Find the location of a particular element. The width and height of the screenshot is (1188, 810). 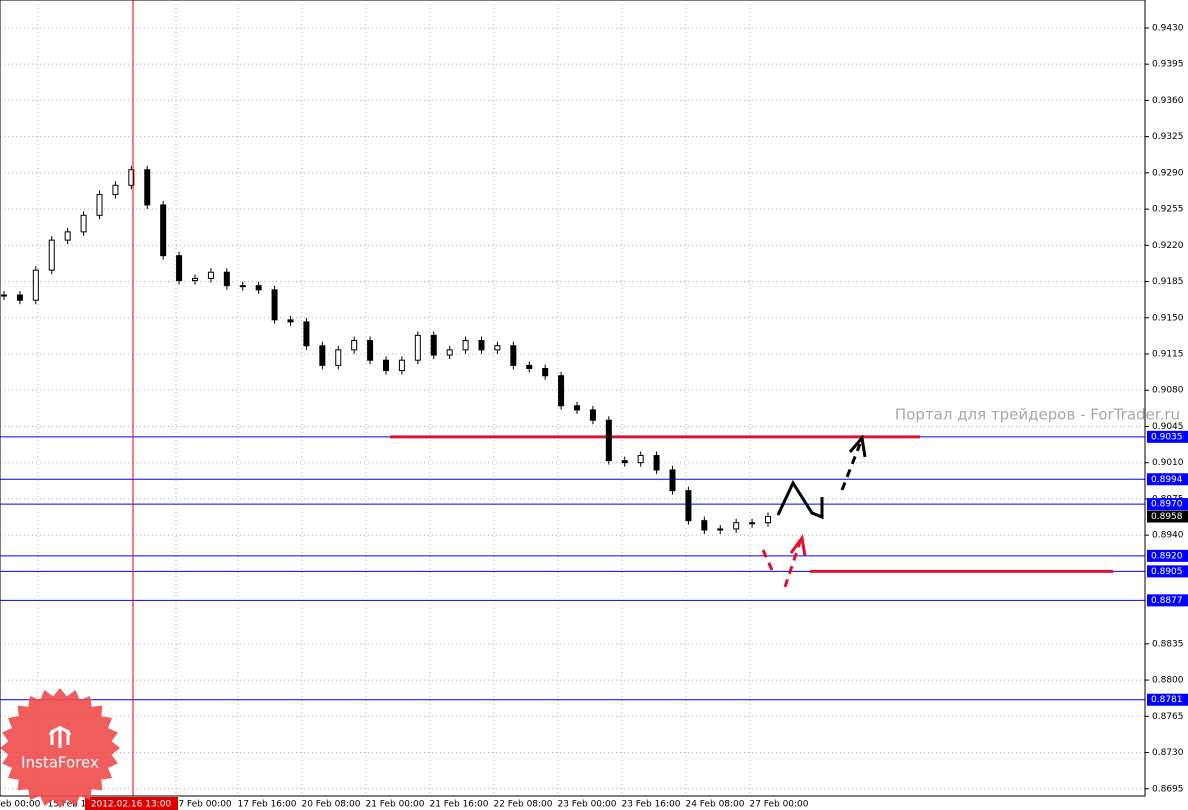

y-tick-label: 0.8765 is located at coordinates (1168, 717).